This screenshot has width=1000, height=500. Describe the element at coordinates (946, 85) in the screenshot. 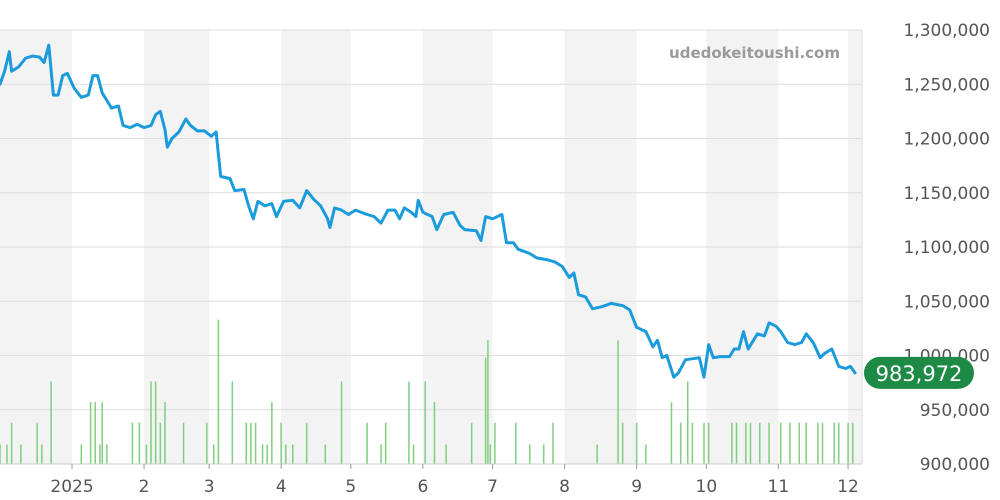

I see `y-tick-label: 1,250,000` at that location.